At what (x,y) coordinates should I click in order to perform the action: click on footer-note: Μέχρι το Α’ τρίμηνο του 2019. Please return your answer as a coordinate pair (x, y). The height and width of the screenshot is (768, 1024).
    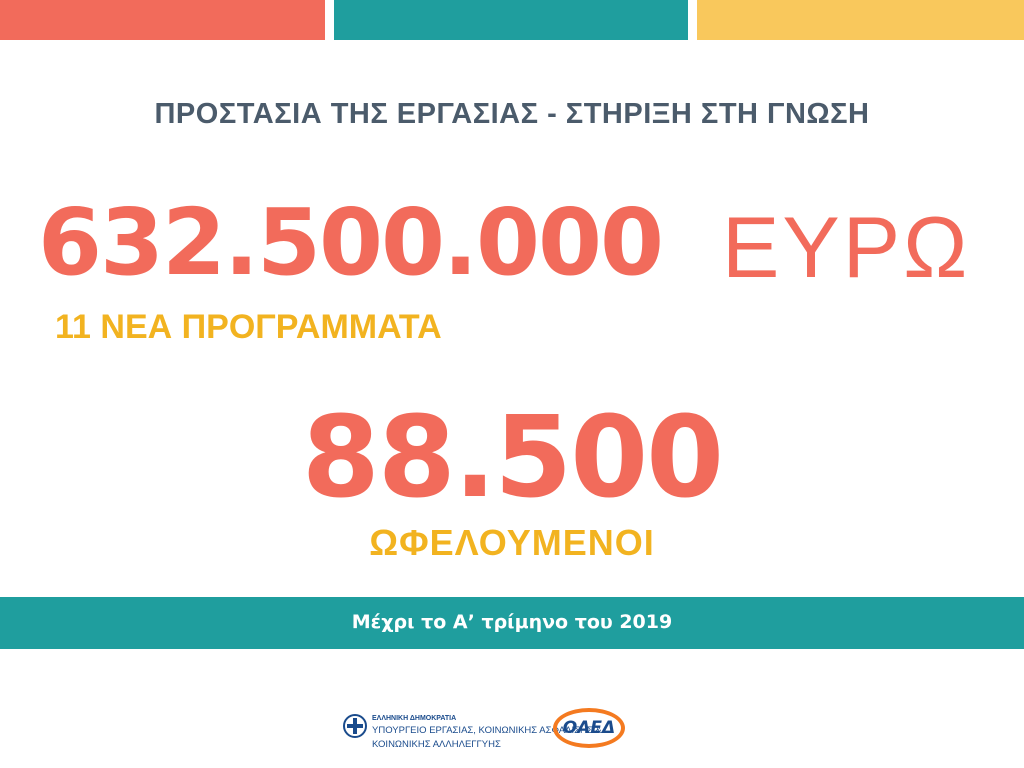
    Looking at the image, I should click on (512, 622).